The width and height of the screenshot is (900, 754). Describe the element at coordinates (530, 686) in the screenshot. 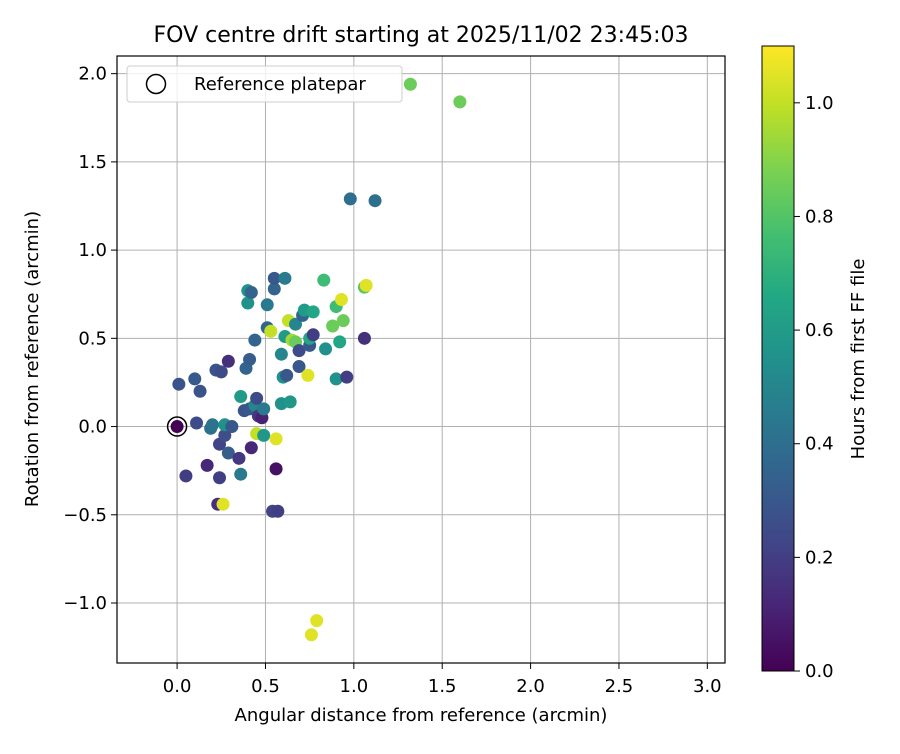

I see `x-tick-label: 2.0` at that location.